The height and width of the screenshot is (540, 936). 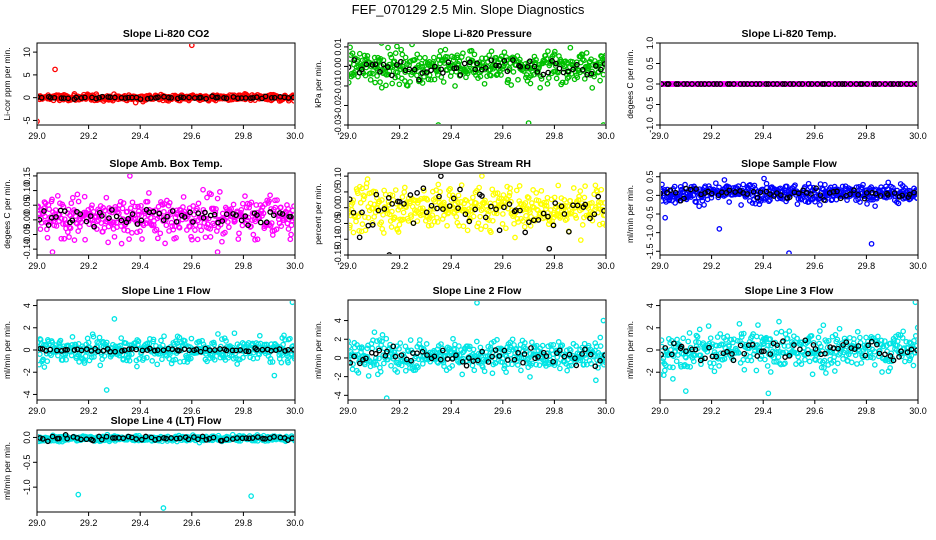 What do you see at coordinates (477, 34) in the screenshot?
I see `panel-title: Slope Li-820 Pressure` at bounding box center [477, 34].